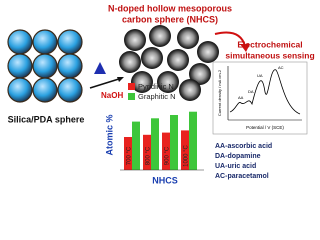  I want to click on cv-panel, so click(260, 98).